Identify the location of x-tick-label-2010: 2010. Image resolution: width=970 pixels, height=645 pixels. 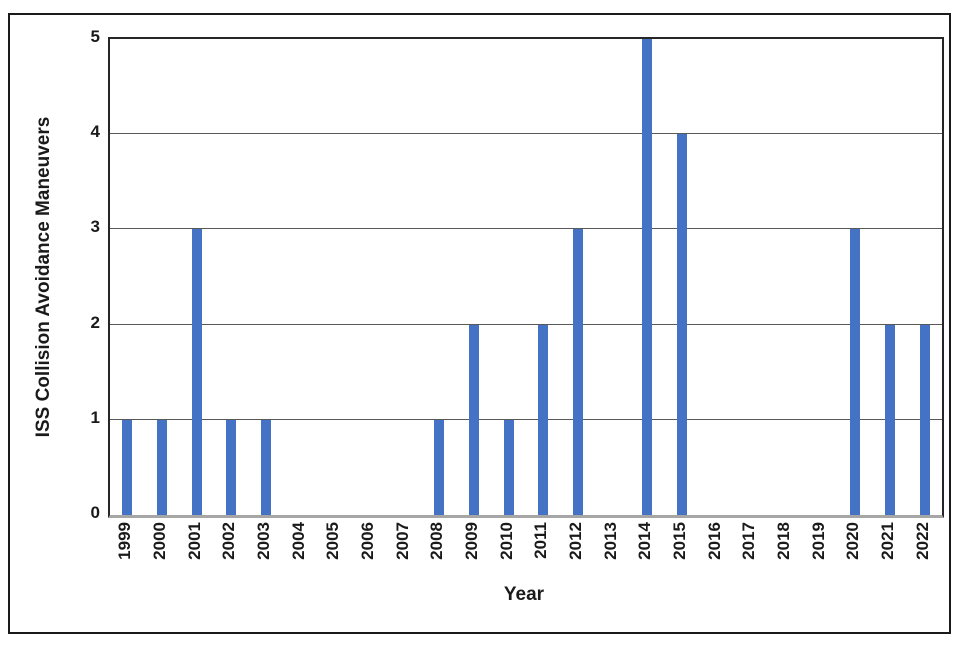
(506, 541).